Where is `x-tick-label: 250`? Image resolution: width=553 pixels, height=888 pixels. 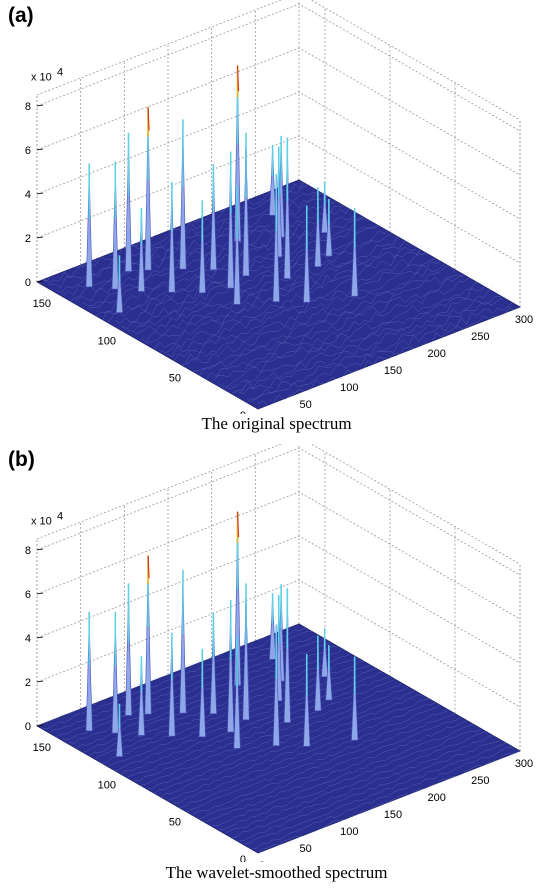 x-tick-label: 250 is located at coordinates (480, 781).